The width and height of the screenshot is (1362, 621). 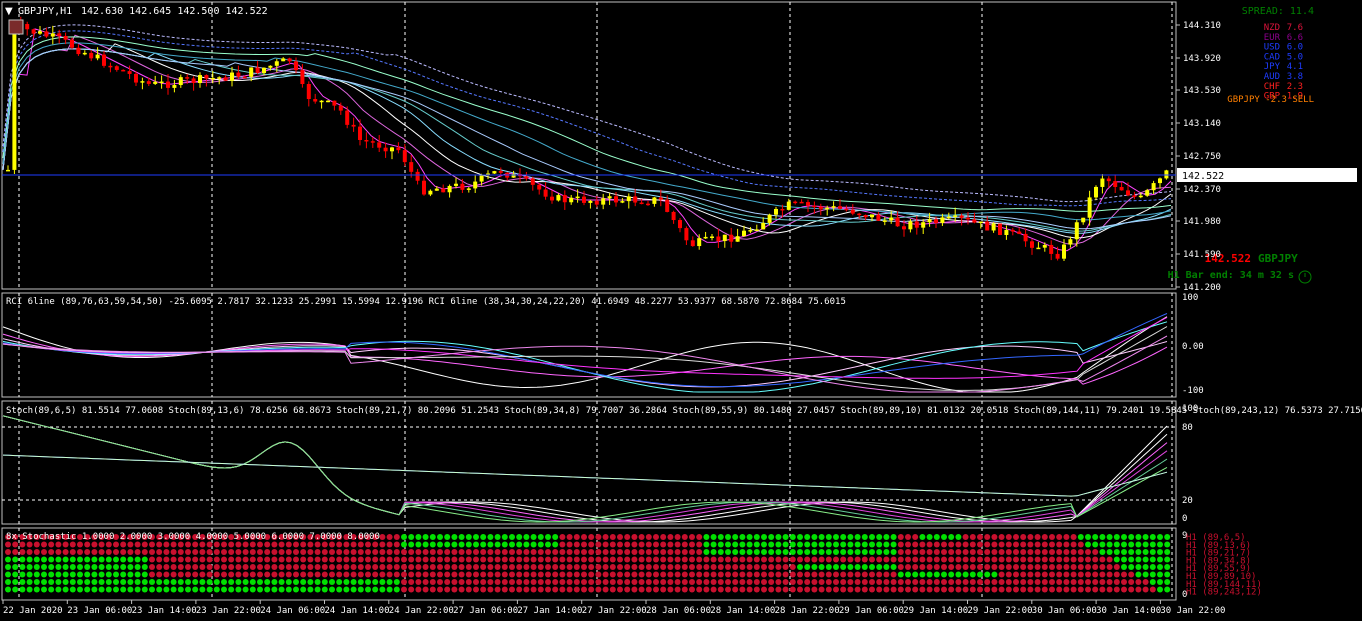 What do you see at coordinates (589, 345) in the screenshot?
I see `rci-pane` at bounding box center [589, 345].